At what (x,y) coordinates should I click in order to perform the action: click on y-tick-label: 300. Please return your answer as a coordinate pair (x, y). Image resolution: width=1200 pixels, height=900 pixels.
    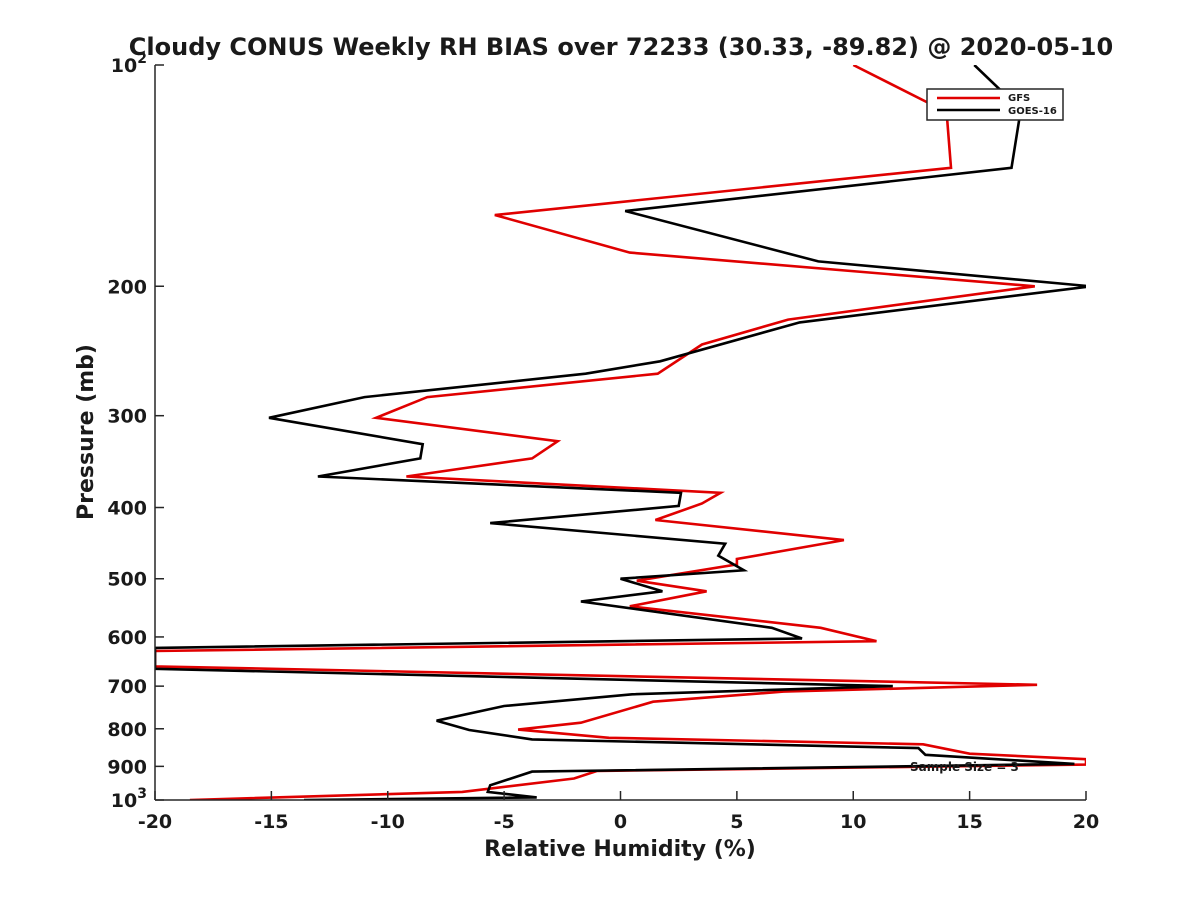
    Looking at the image, I should click on (127, 417).